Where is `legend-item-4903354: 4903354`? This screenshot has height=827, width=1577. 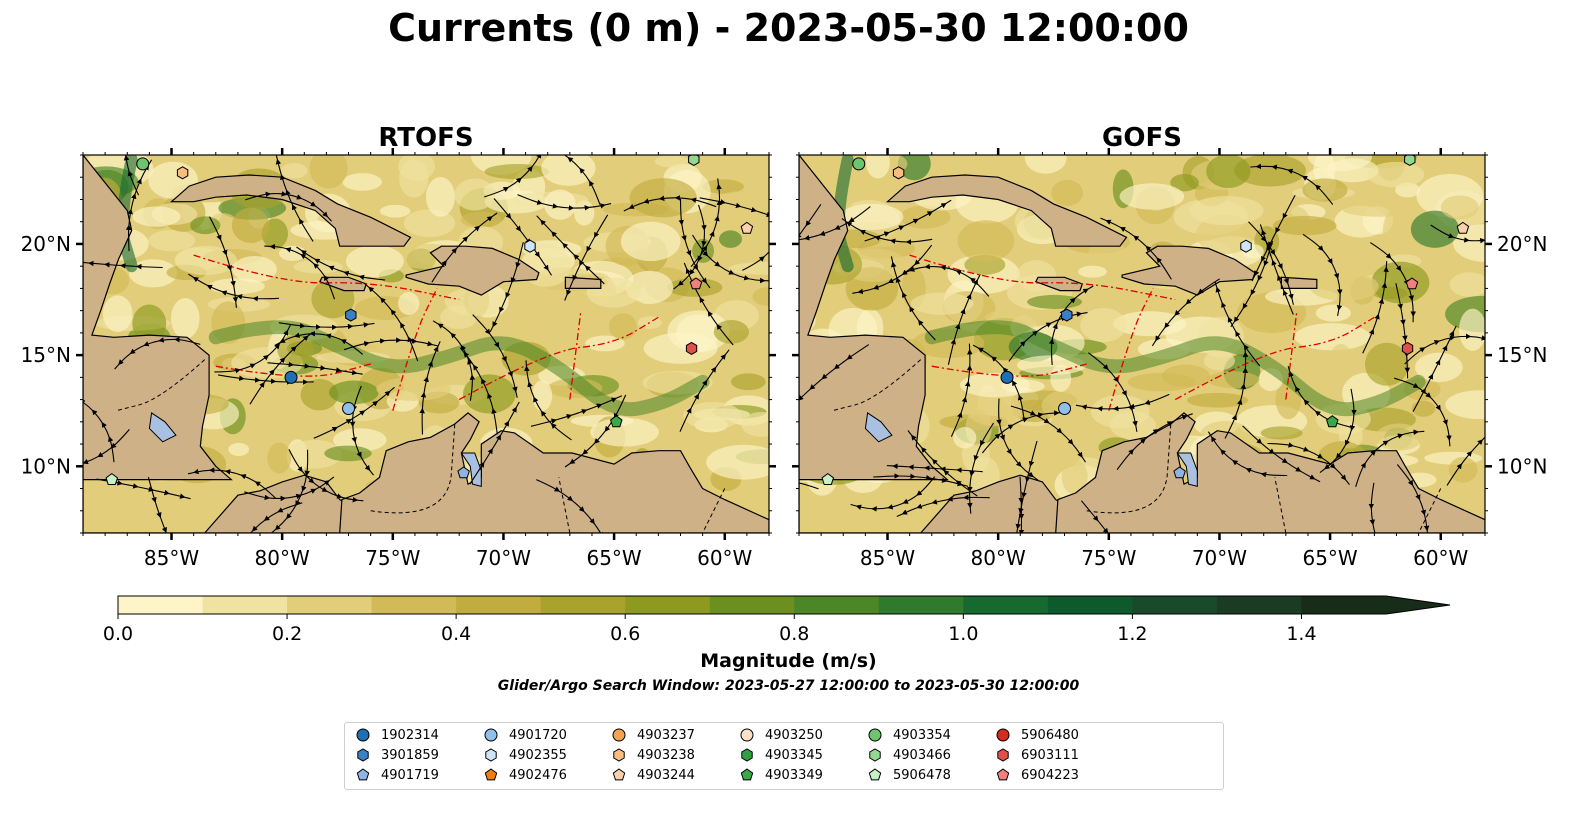 legend-item-4903354: 4903354 is located at coordinates (909, 735).